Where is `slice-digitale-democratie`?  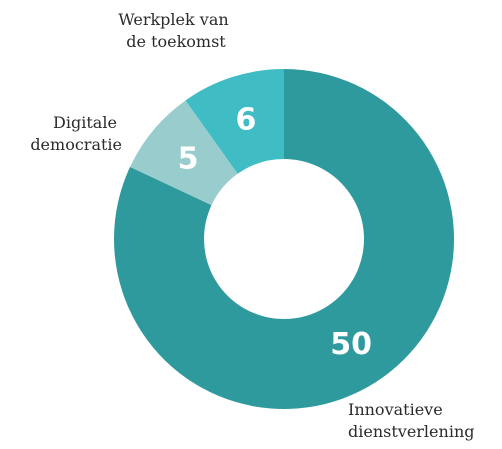 slice-digitale-democratie is located at coordinates (184, 153).